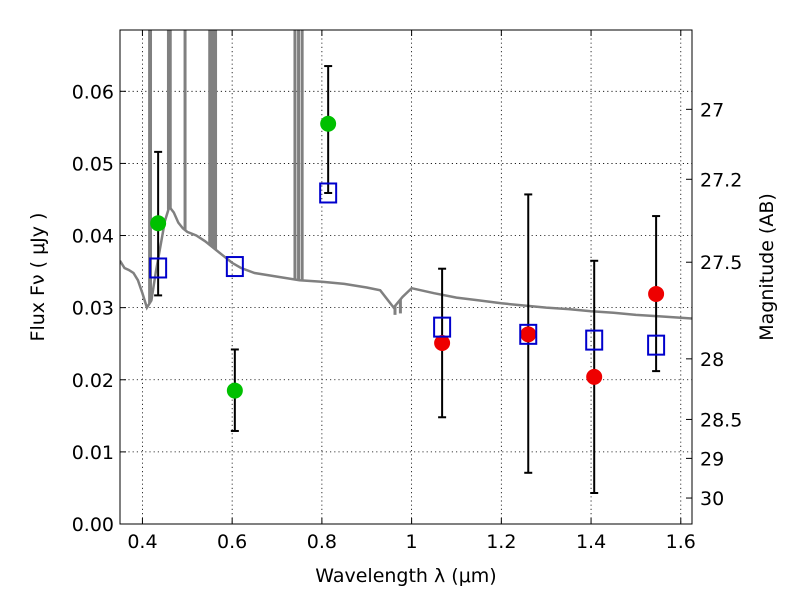 The height and width of the screenshot is (600, 800). Describe the element at coordinates (93, 164) in the screenshot. I see `y-tick-label: 0.05` at that location.